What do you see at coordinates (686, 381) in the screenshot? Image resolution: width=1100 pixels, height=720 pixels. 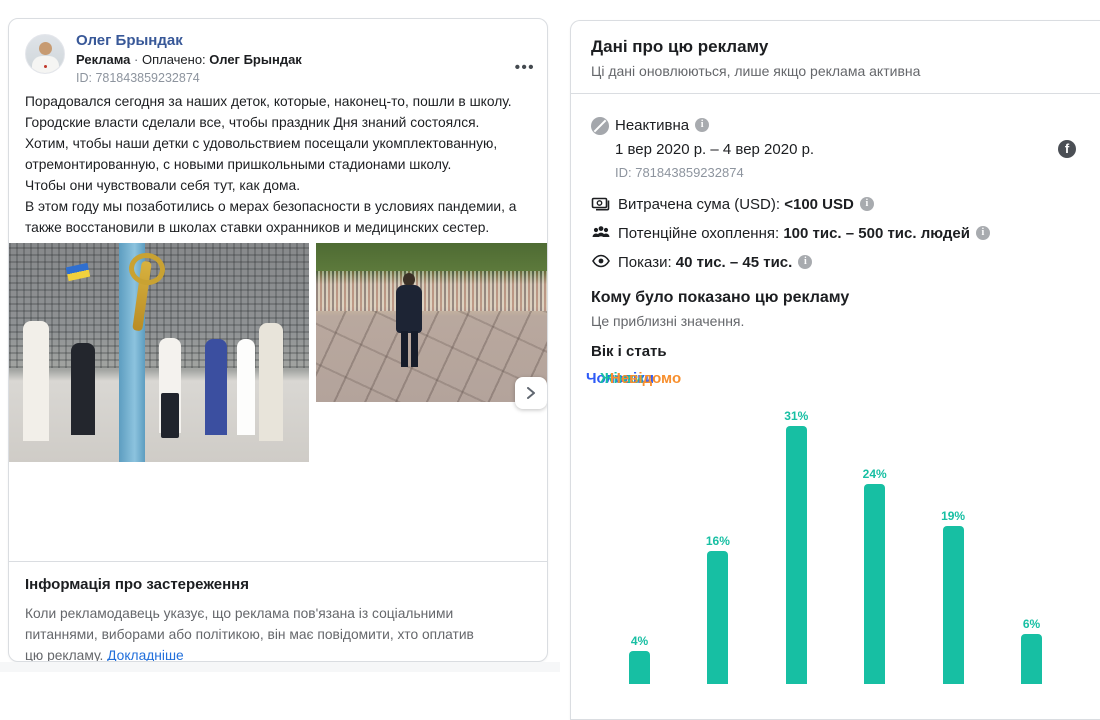 I see `chart-legend: Чоловіки Жінки Невідомо` at bounding box center [686, 381].